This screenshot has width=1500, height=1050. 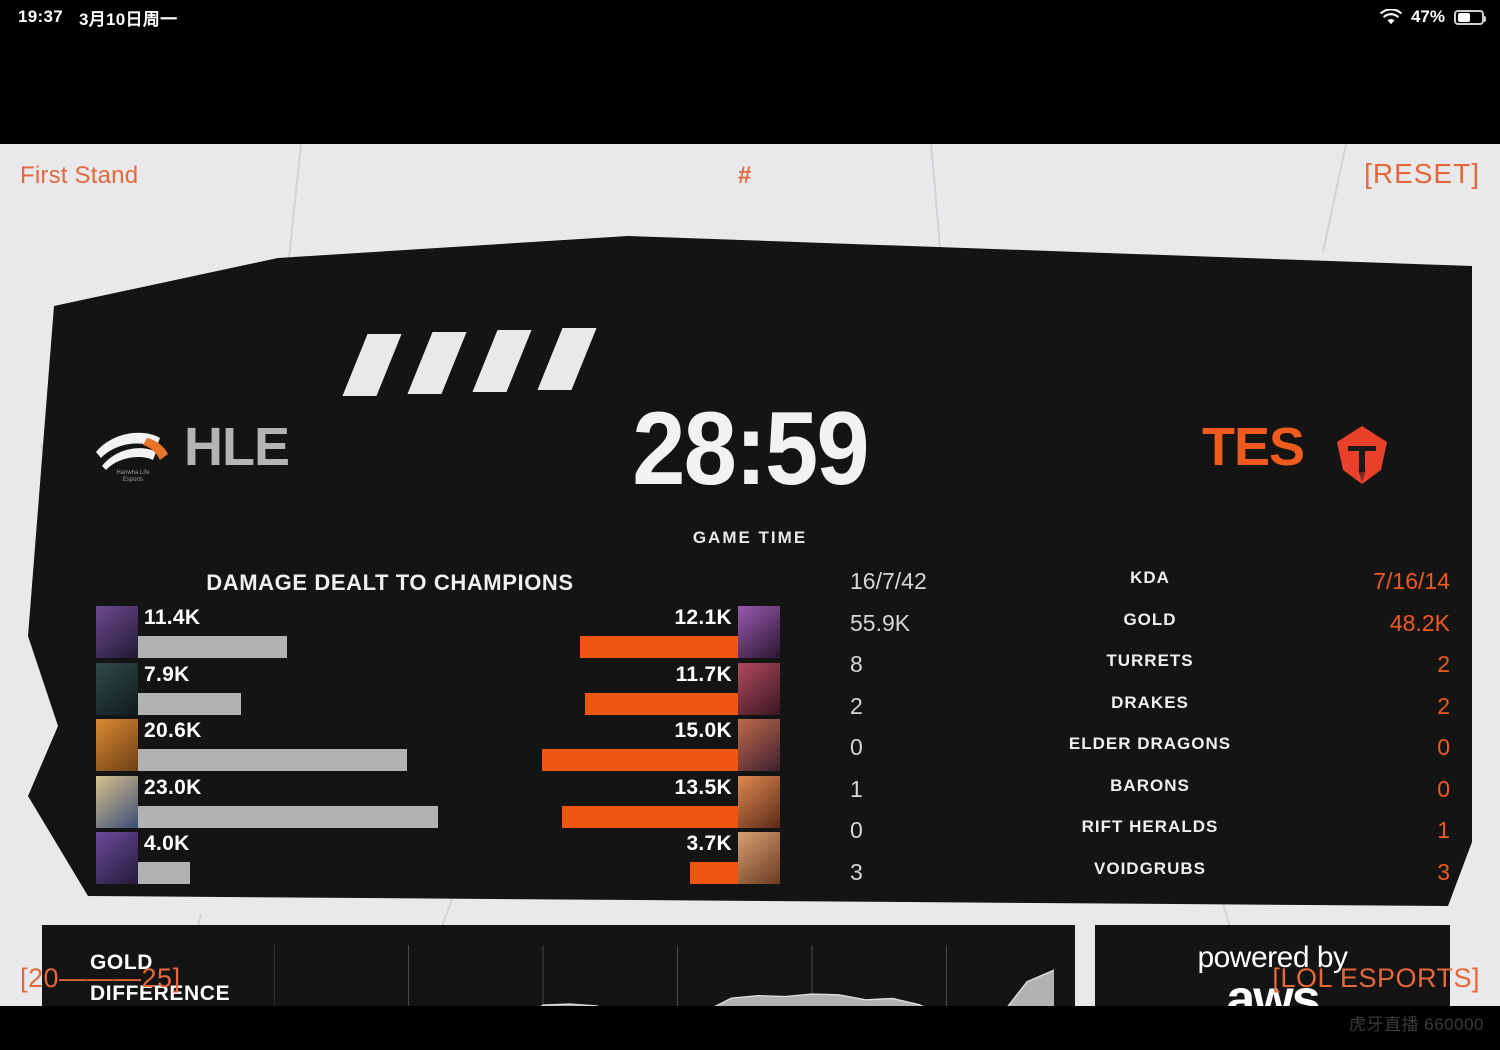 What do you see at coordinates (1150, 630) in the screenshot?
I see `stats-row: 55.9K GOLD 48.2K` at bounding box center [1150, 630].